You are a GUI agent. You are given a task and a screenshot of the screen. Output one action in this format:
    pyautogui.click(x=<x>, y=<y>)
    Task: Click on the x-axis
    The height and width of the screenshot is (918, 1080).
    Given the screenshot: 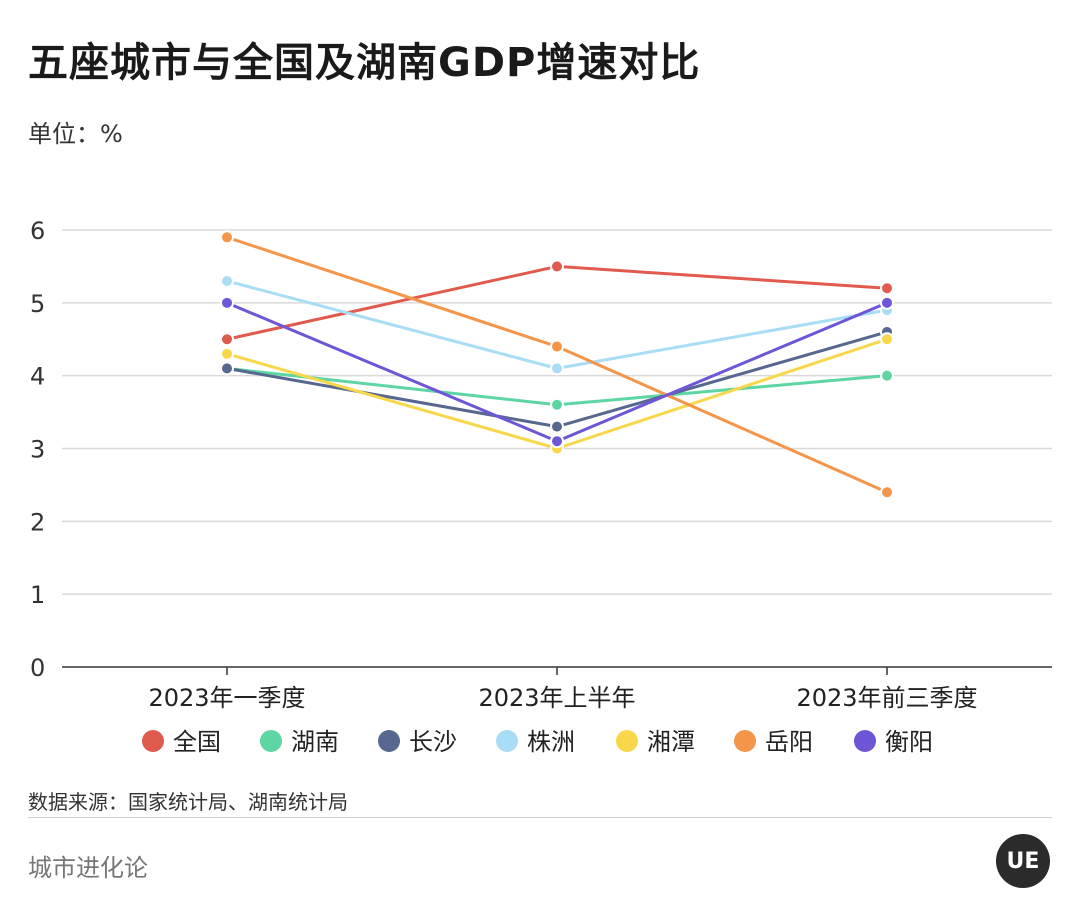 What is the action you would take?
    pyautogui.click(x=557, y=670)
    